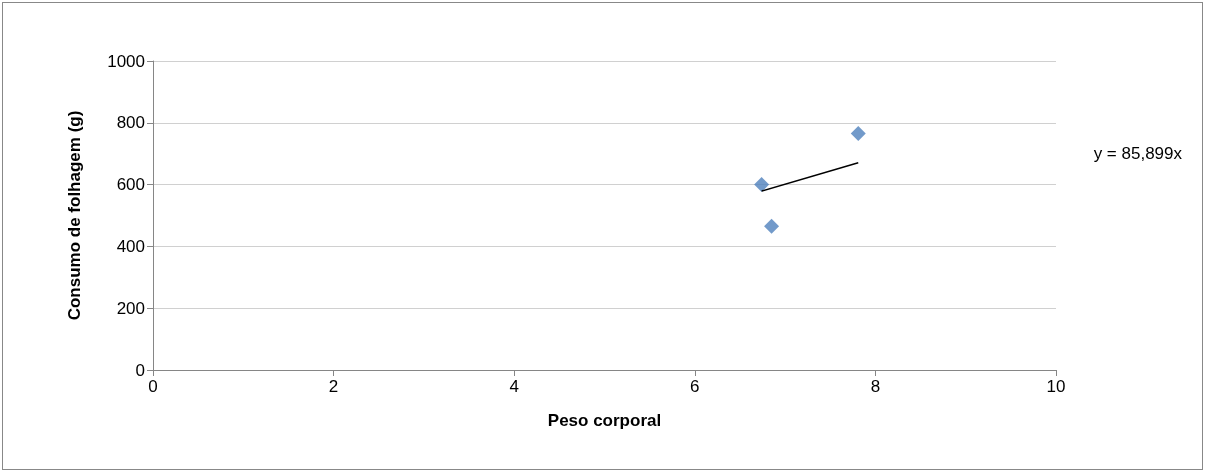 This screenshot has height=472, width=1205. What do you see at coordinates (153, 386) in the screenshot?
I see `x-tick-label: 0` at bounding box center [153, 386].